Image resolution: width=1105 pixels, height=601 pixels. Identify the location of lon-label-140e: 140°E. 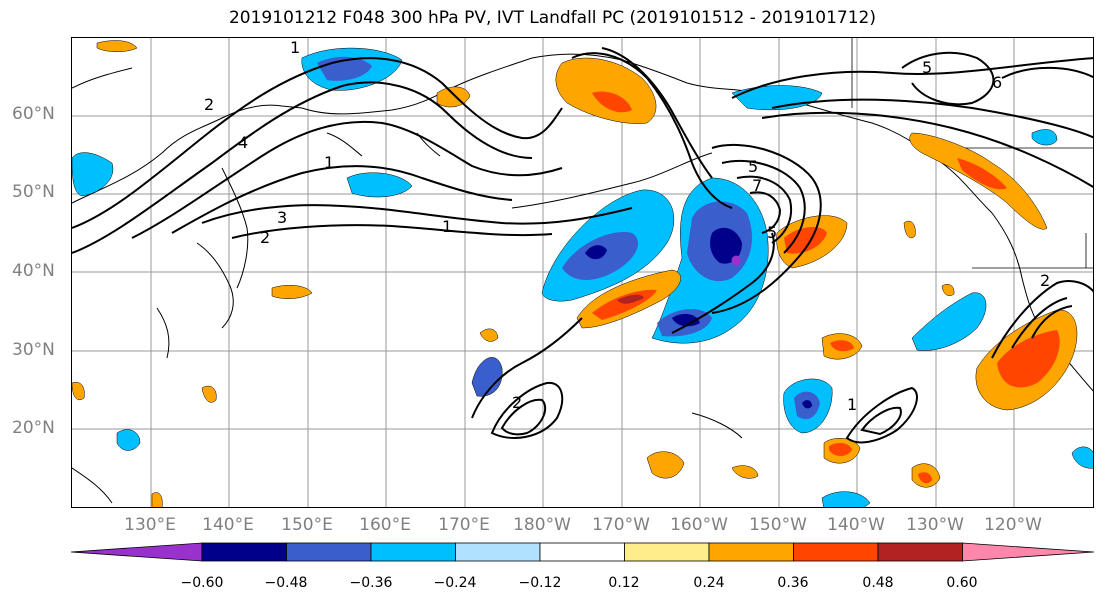
(228, 525).